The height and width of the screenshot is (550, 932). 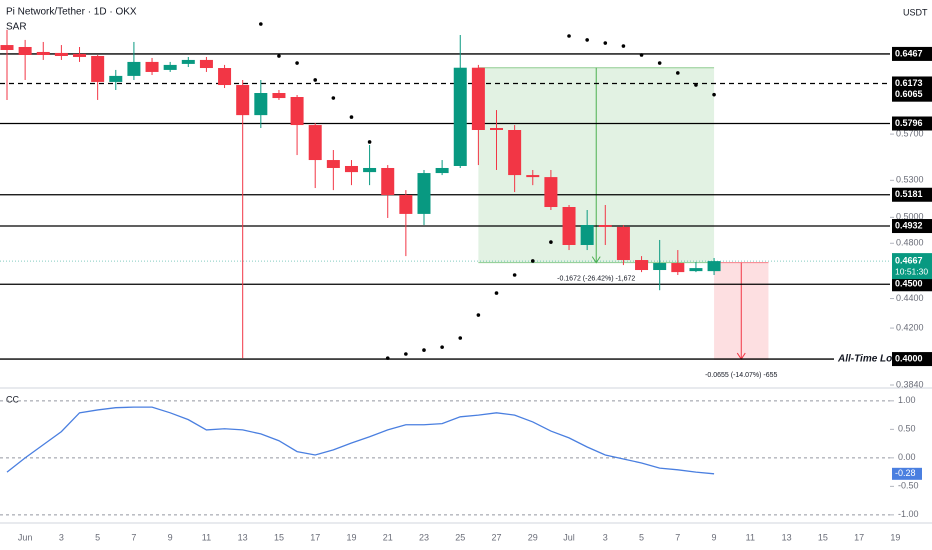 I want to click on countdown-label: 10:51:30, so click(x=911, y=271).